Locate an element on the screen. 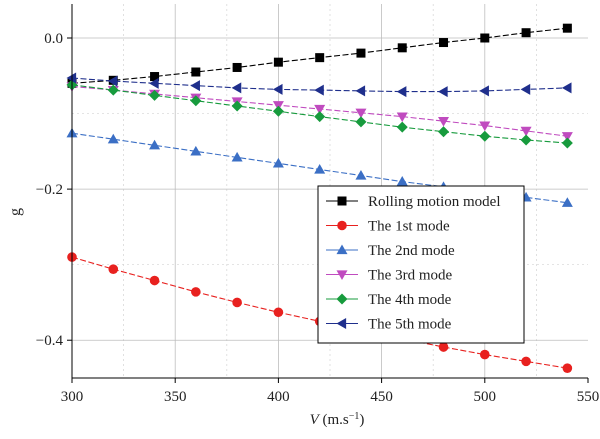 This screenshot has height=439, width=600. y-tick-label: −0.2 is located at coordinates (49, 190).